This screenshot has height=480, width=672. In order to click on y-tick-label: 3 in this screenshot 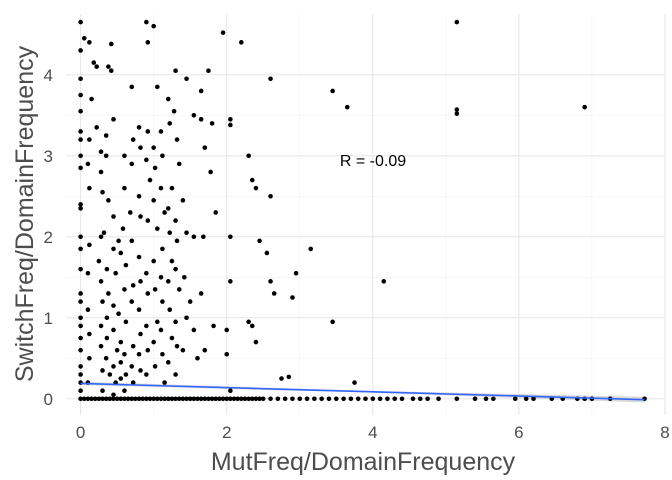, I will do `click(48, 156)`.